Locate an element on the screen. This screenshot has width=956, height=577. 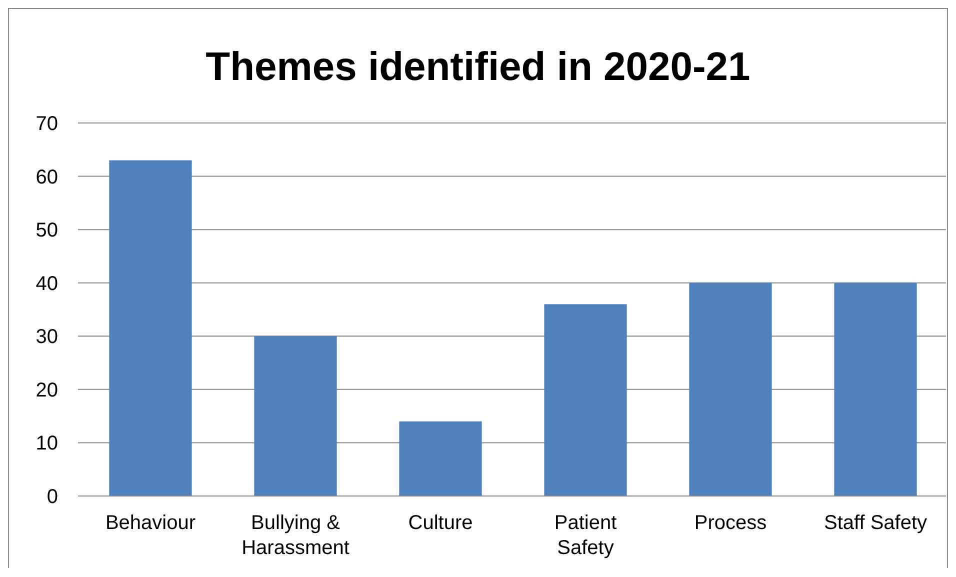
y-tick-label: 0 is located at coordinates (52, 497).